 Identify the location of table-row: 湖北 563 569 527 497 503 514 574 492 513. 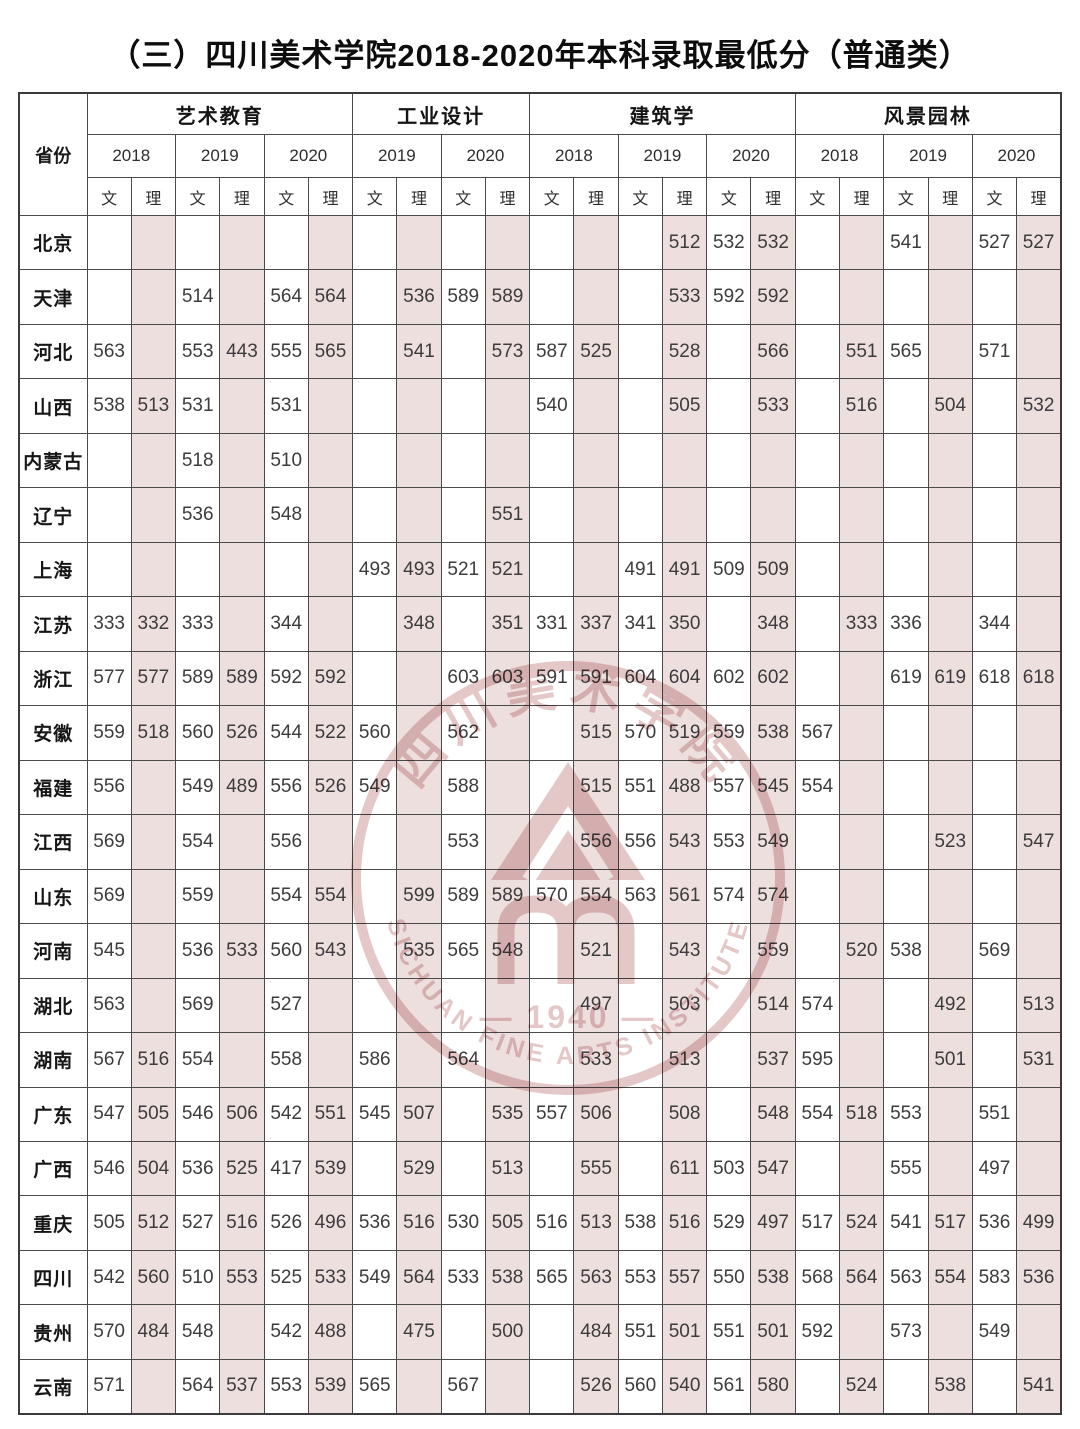
(540, 1005).